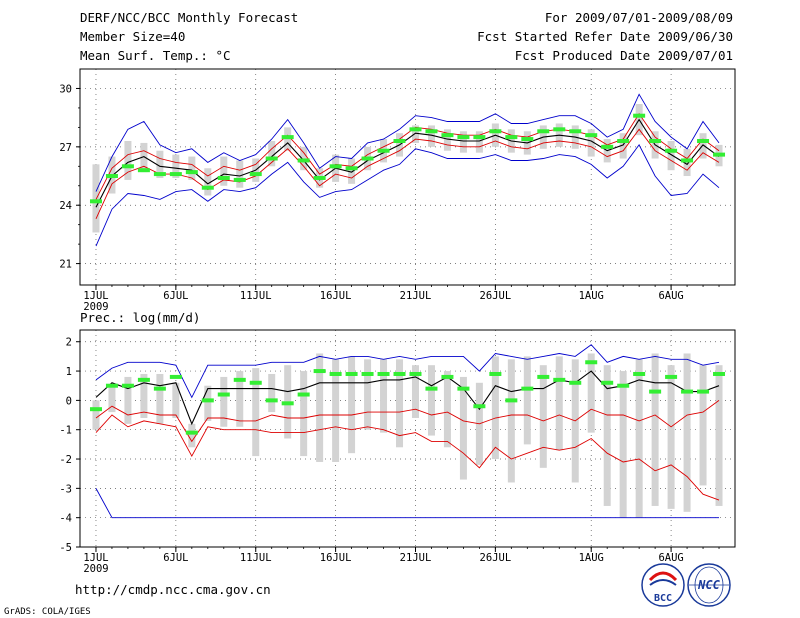 Image resolution: width=800 pixels, height=618 pixels. What do you see at coordinates (416, 296) in the screenshot?
I see `temp-xtick-label: 21JUL` at bounding box center [416, 296].